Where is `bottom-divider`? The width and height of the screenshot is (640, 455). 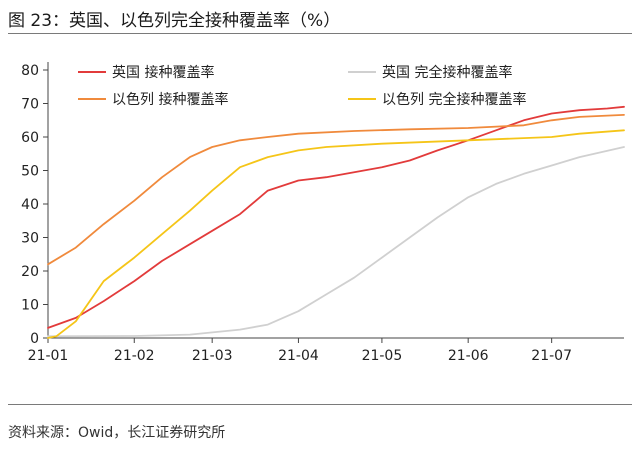
bottom-divider is located at coordinates (320, 404).